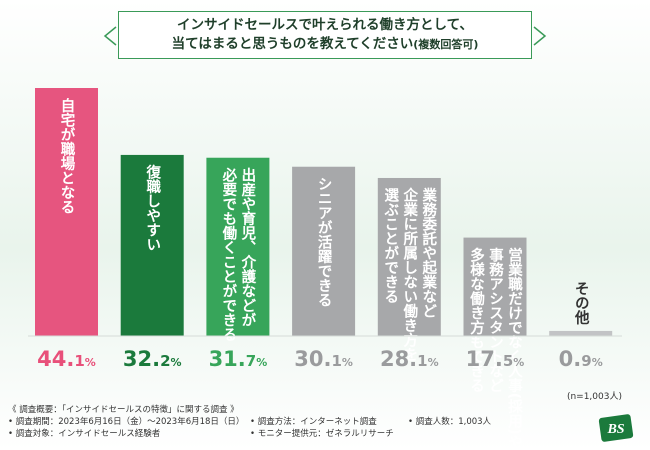 This screenshot has width=650, height=450. I want to click on bar-group-4: シニアが活躍できる 30.1%, so click(324, 268).